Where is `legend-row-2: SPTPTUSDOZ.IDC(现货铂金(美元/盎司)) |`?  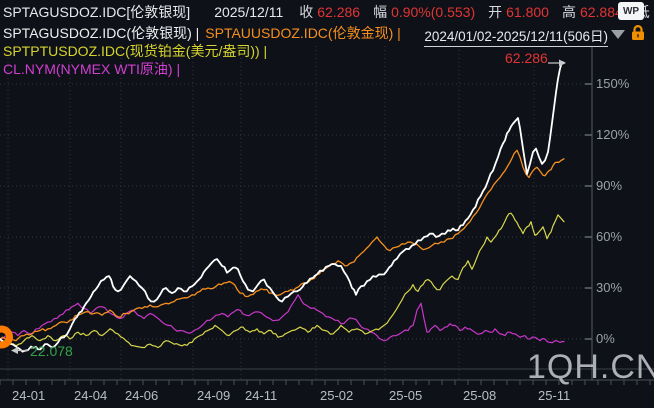 legend-row-2: SPTPTUSDOZ.IDC(现货铂金(美元/盎司)) | is located at coordinates (135, 51).